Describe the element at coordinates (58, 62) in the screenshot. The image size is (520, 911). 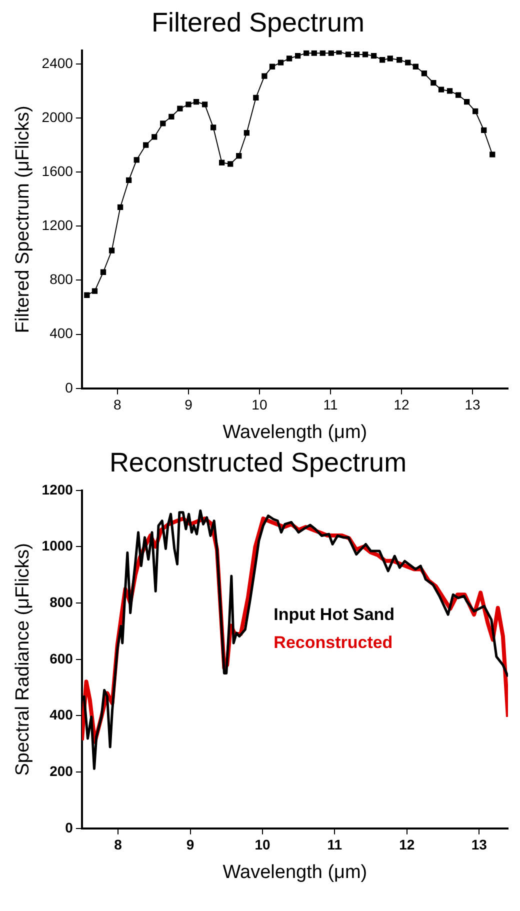
I see `y-tick-label: 2400` at that location.